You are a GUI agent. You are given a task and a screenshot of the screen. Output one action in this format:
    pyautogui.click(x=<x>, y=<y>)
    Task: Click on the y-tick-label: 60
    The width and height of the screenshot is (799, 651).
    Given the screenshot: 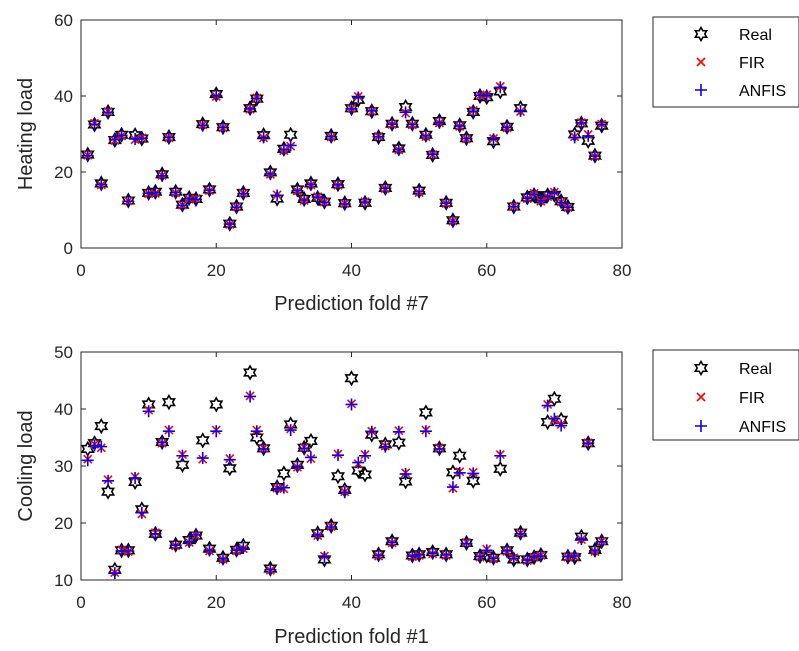 What is the action you would take?
    pyautogui.click(x=63, y=20)
    